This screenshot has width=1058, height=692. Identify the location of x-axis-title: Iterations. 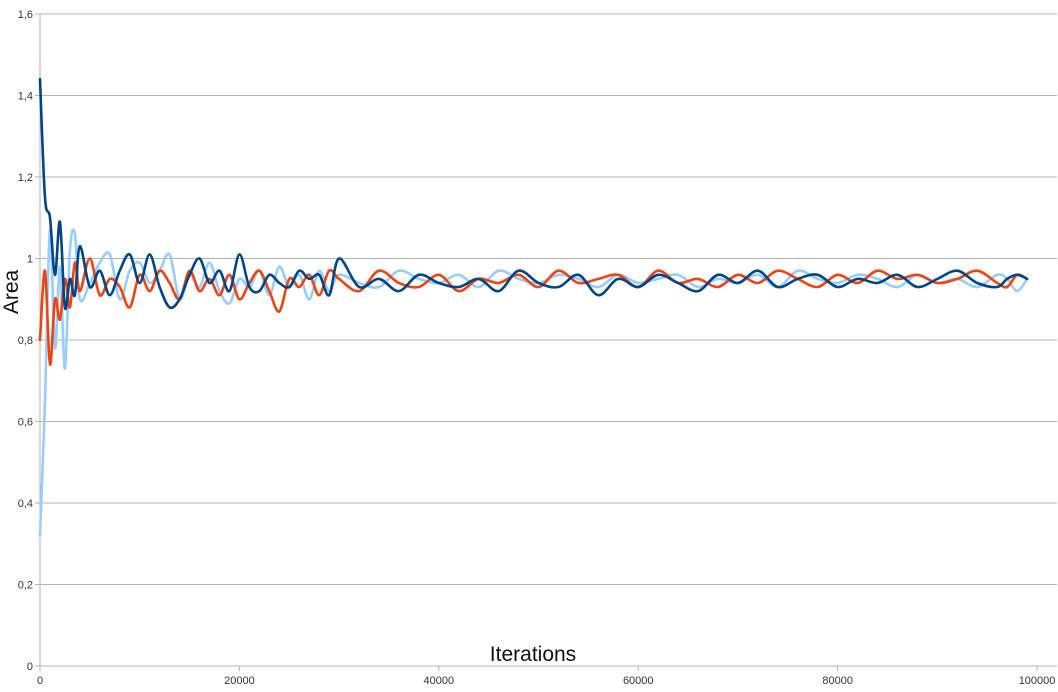
(533, 654).